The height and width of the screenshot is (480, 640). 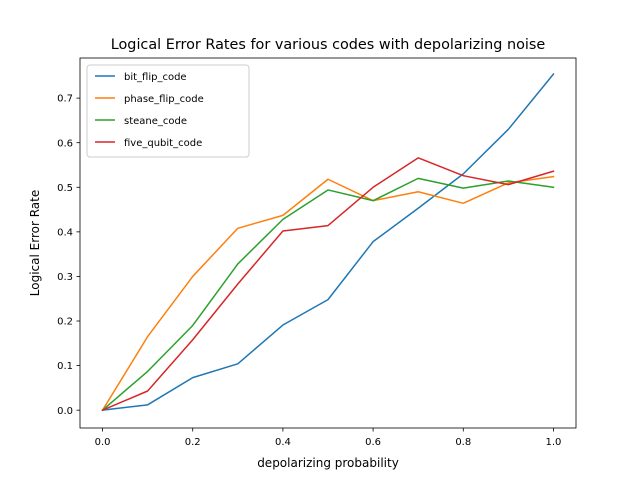 What do you see at coordinates (554, 442) in the screenshot?
I see `x-tick-label: 1.0` at bounding box center [554, 442].